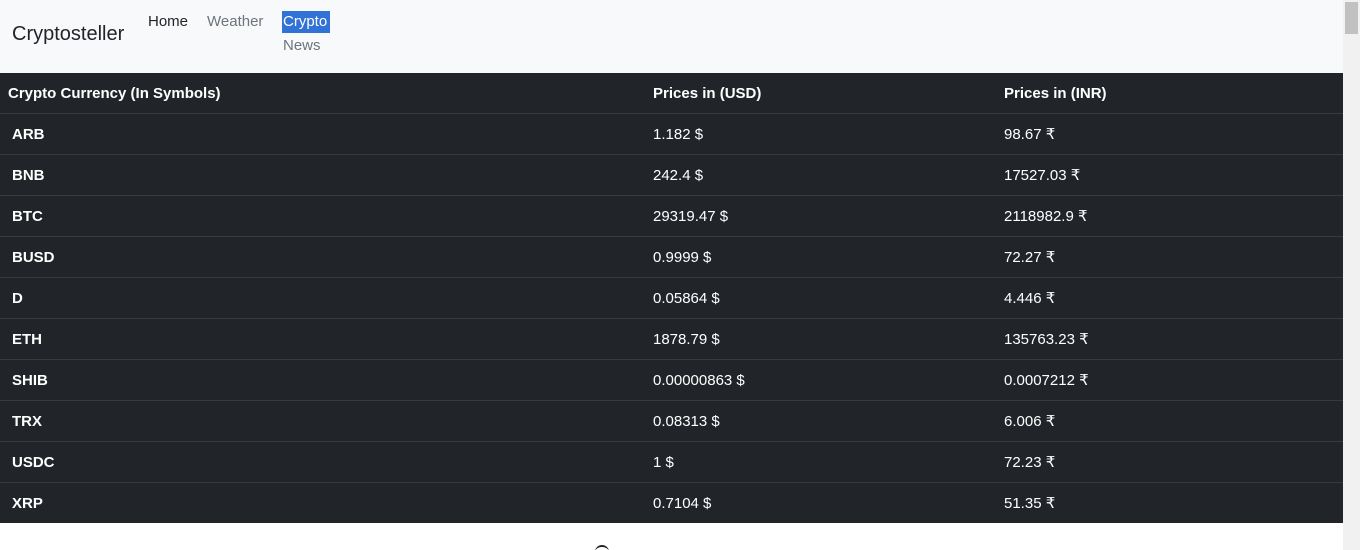 The width and height of the screenshot is (1360, 550). What do you see at coordinates (302, 45) in the screenshot?
I see `nav-link-news: News` at bounding box center [302, 45].